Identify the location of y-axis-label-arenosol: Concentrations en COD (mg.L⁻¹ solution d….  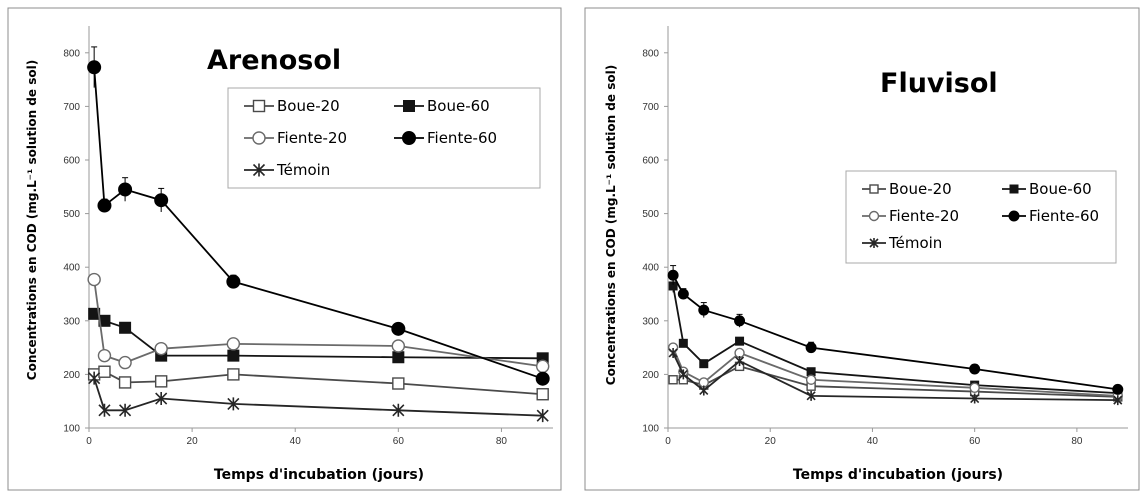
(32, 220).